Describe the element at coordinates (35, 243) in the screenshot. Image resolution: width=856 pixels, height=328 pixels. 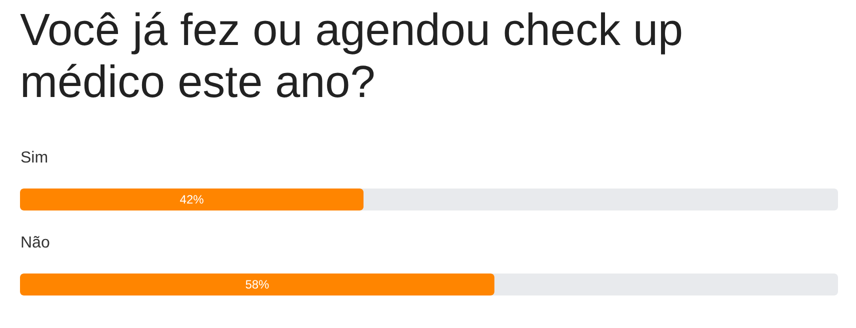
I see `y-tick-label: Não` at that location.